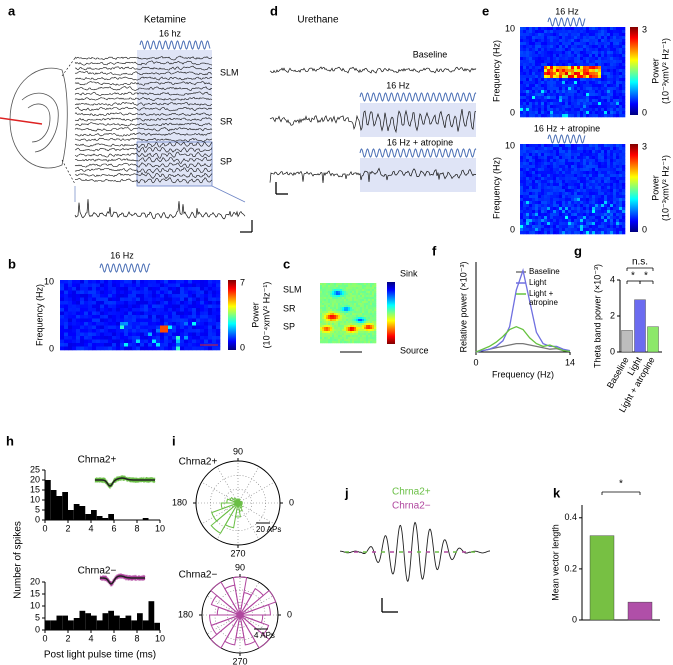 This screenshot has height=665, width=673. Describe the element at coordinates (612, 315) in the screenshot. I see `y-tick-label: 2` at that location.